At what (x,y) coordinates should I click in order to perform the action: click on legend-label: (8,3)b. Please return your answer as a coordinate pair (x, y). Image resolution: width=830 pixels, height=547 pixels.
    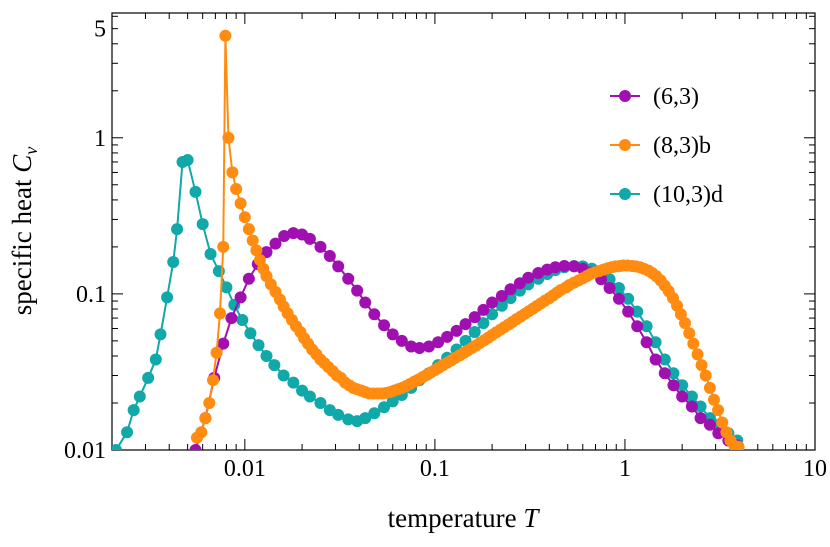
    Looking at the image, I should click on (682, 146).